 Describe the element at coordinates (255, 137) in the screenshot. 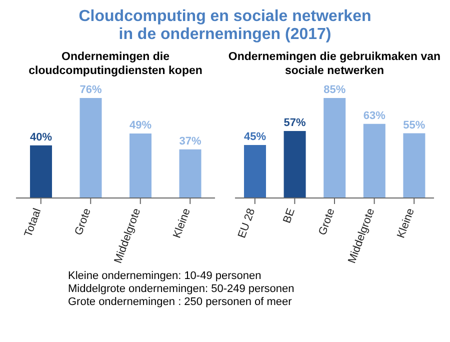

I see `data-label: 45%` at that location.